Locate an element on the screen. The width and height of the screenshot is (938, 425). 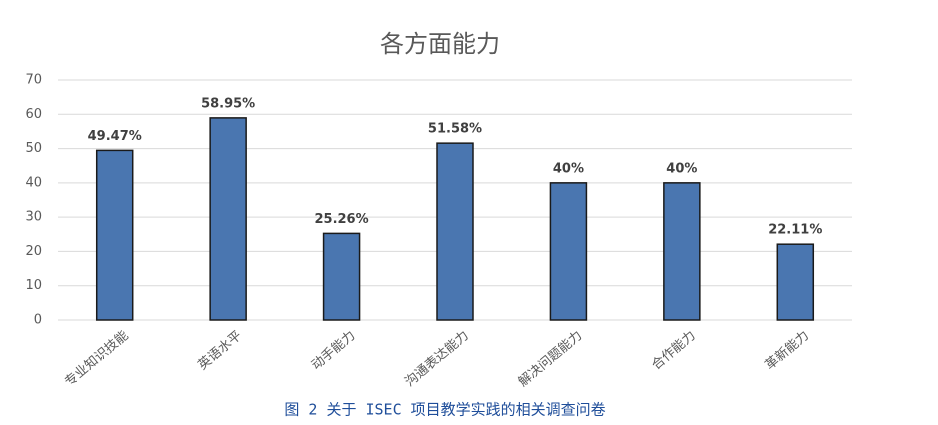
y-tick-label: 50 is located at coordinates (33, 148).